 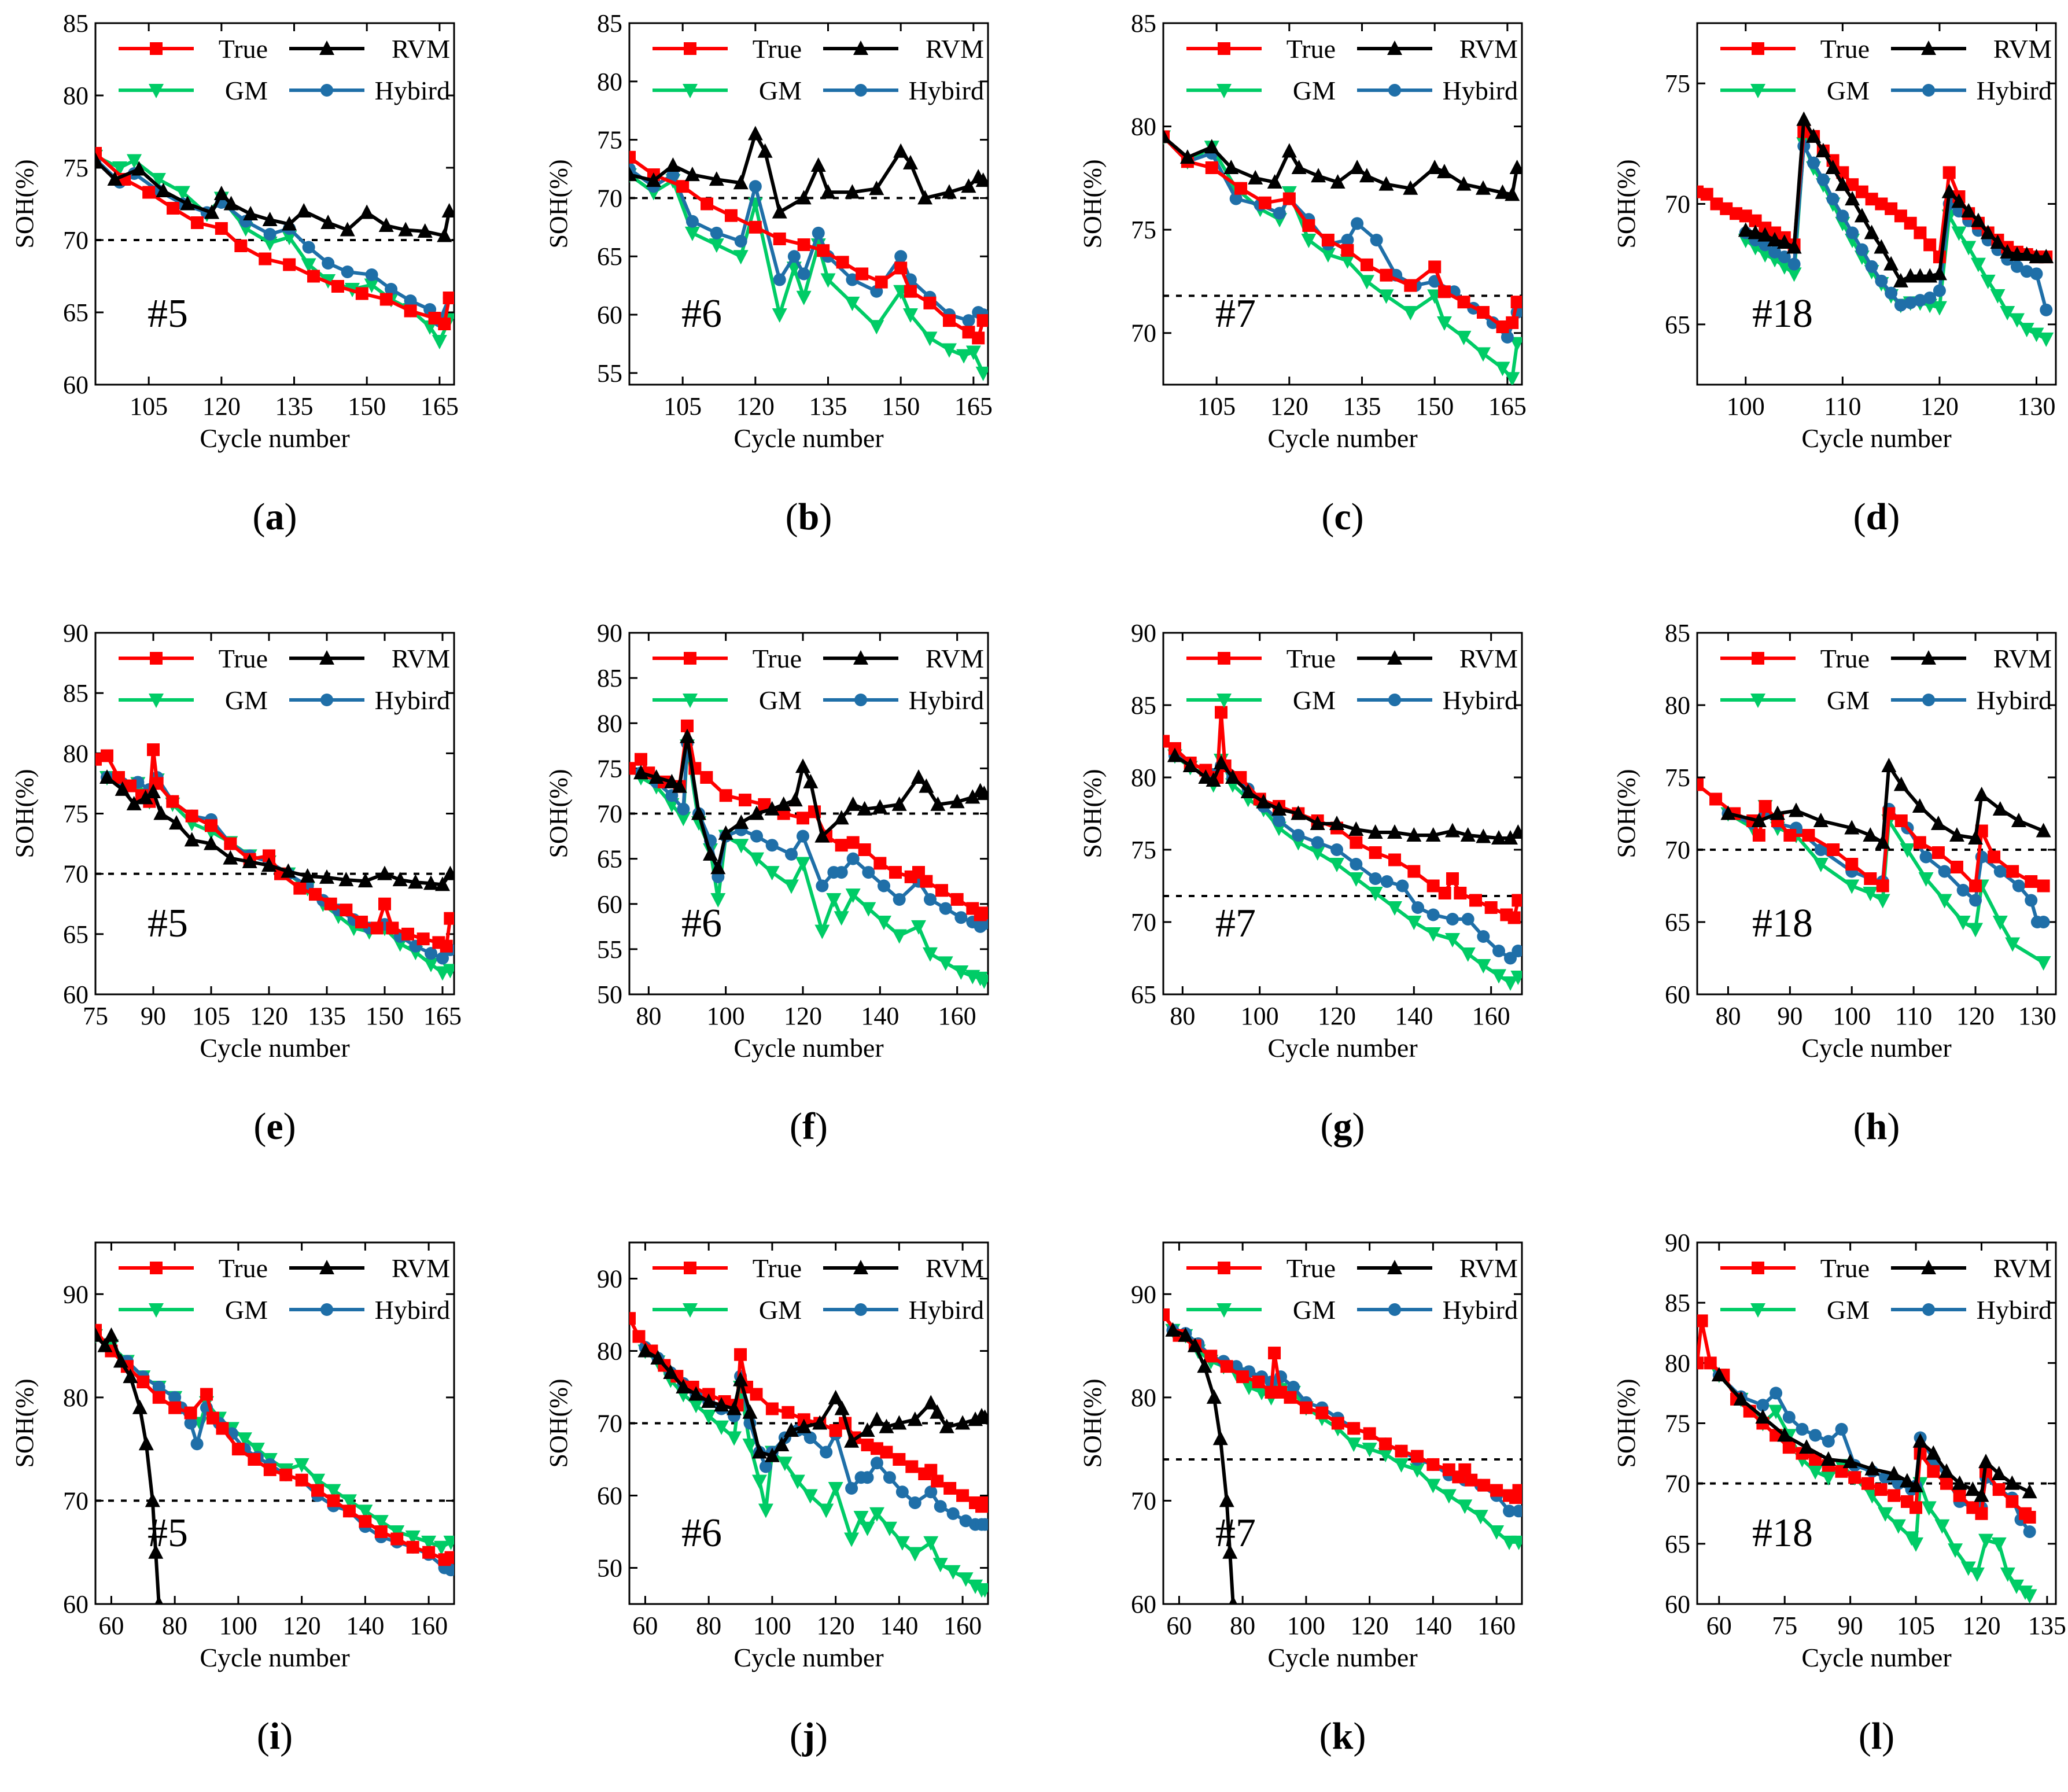 What do you see at coordinates (2036, 406) in the screenshot?
I see `x-tick-label: 130` at bounding box center [2036, 406].